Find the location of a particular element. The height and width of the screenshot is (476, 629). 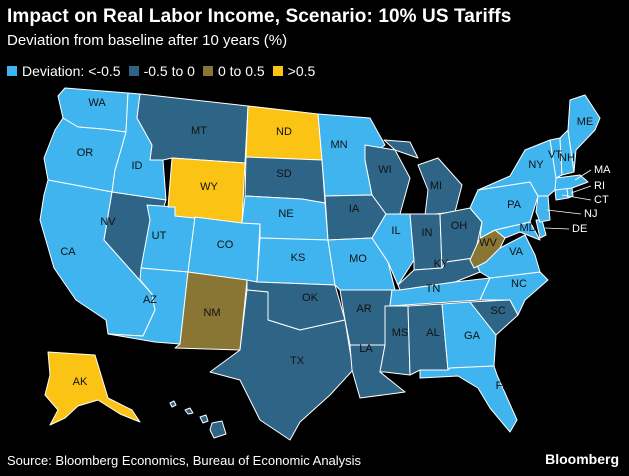

state-label-ri: RI is located at coordinates (599, 186).